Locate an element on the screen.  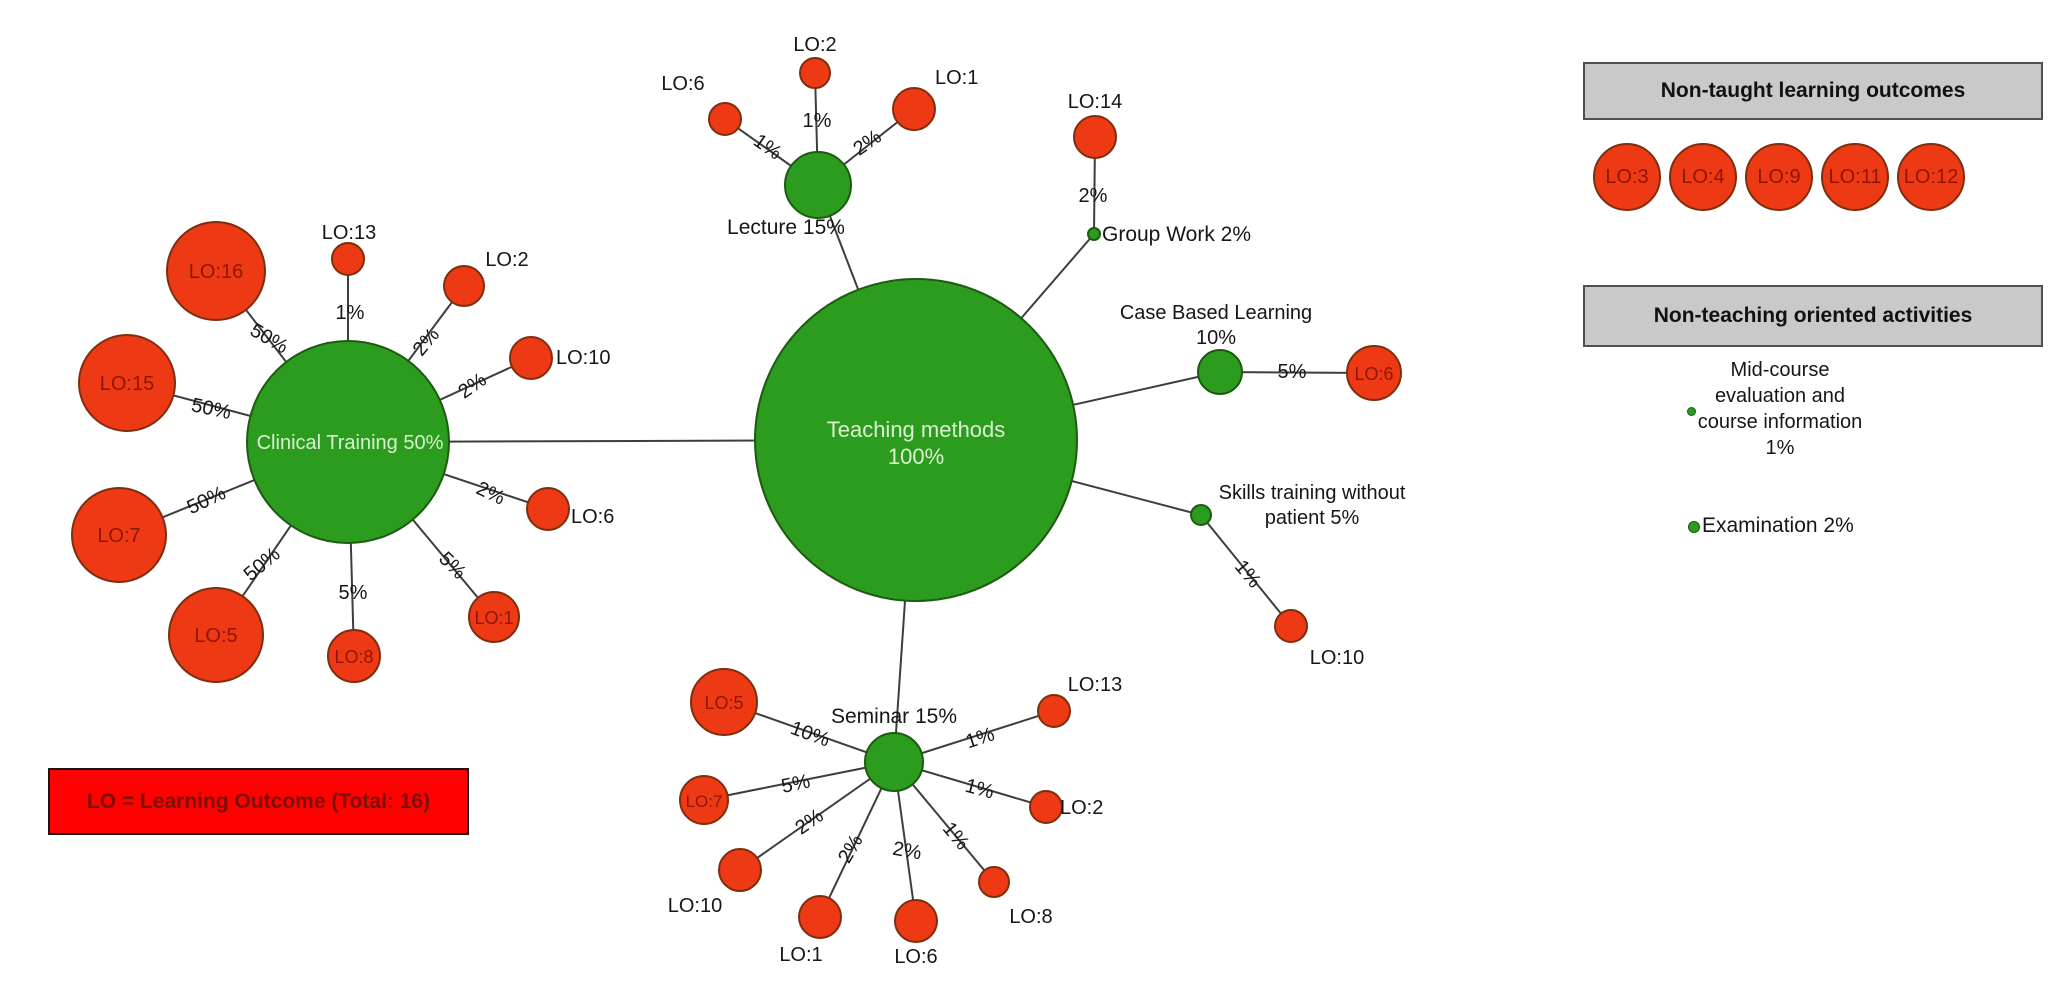
lo-node-c8 is located at coordinates (354, 656).